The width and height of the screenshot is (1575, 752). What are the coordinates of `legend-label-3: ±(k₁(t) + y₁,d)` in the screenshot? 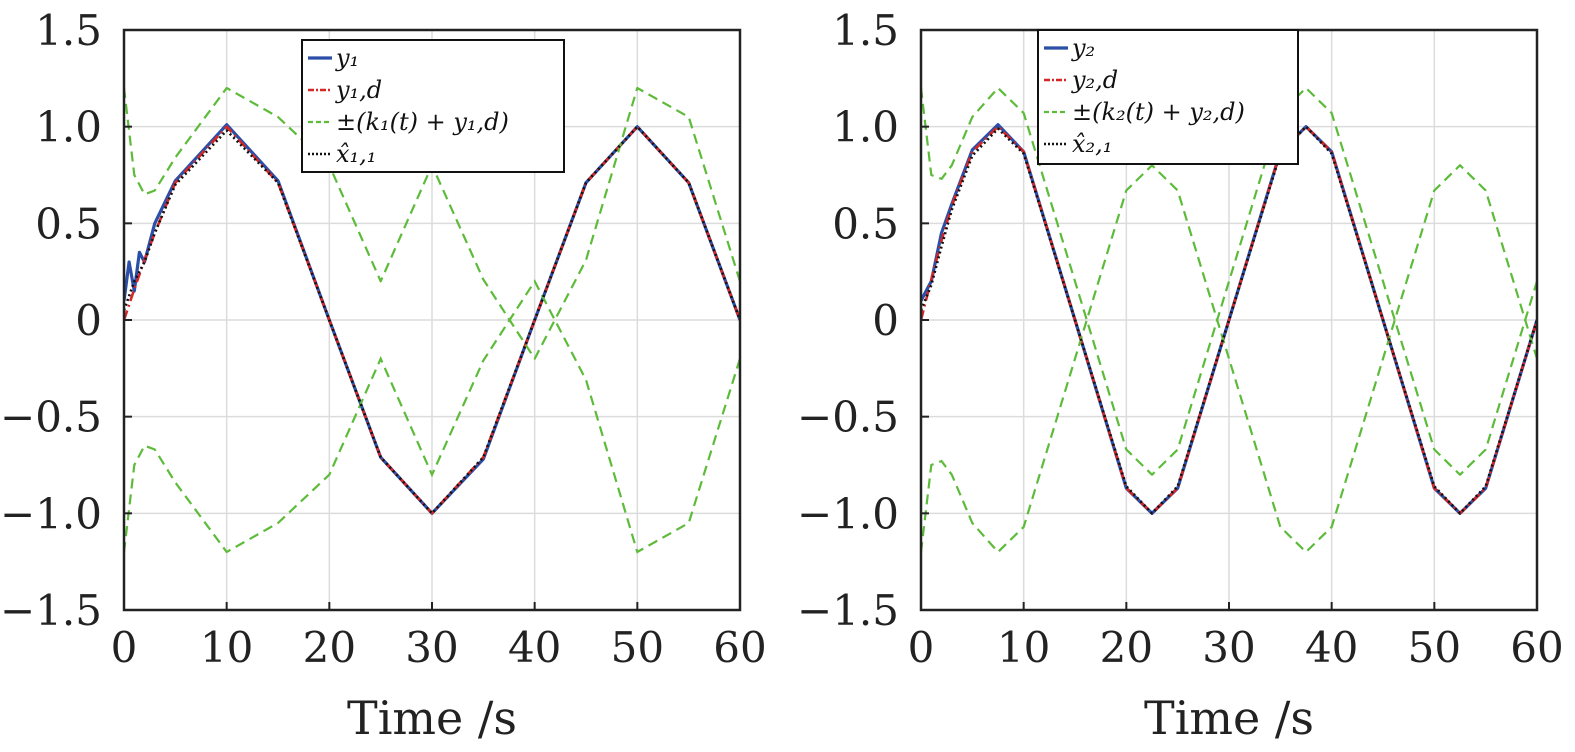 It's located at (422, 122).